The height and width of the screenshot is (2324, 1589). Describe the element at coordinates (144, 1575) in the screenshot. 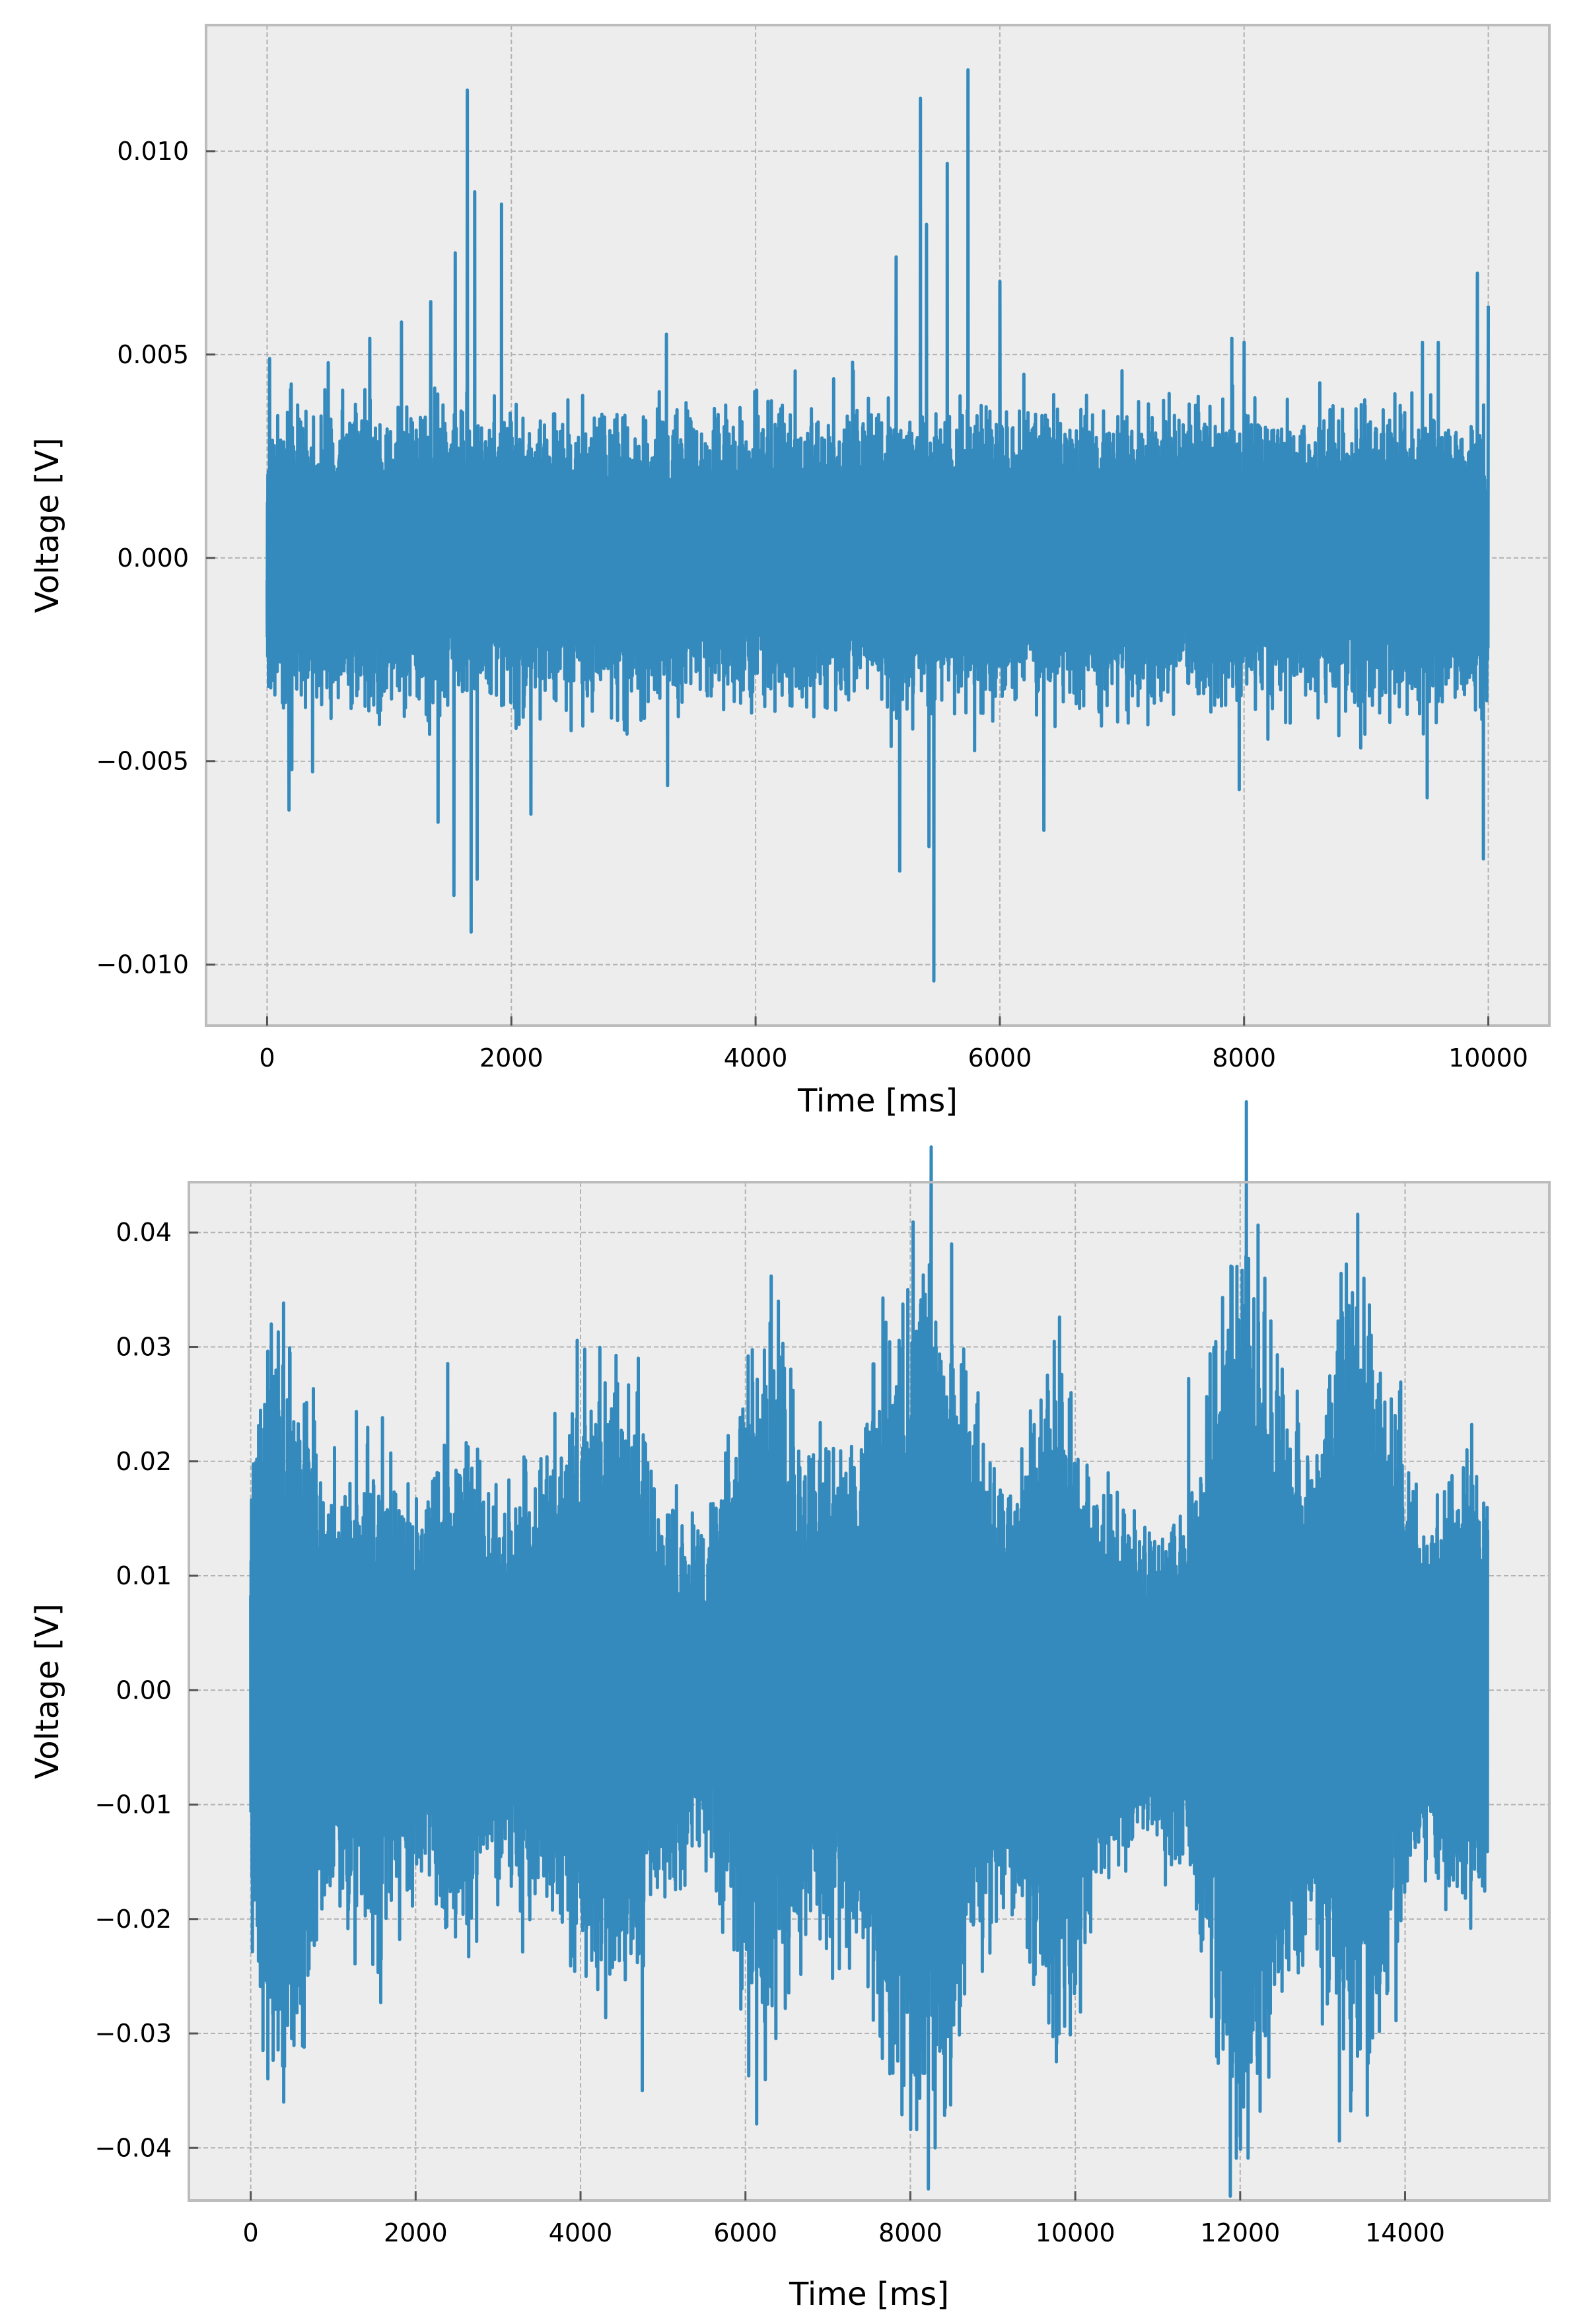

I see `y-tick-label: 0.01` at that location.